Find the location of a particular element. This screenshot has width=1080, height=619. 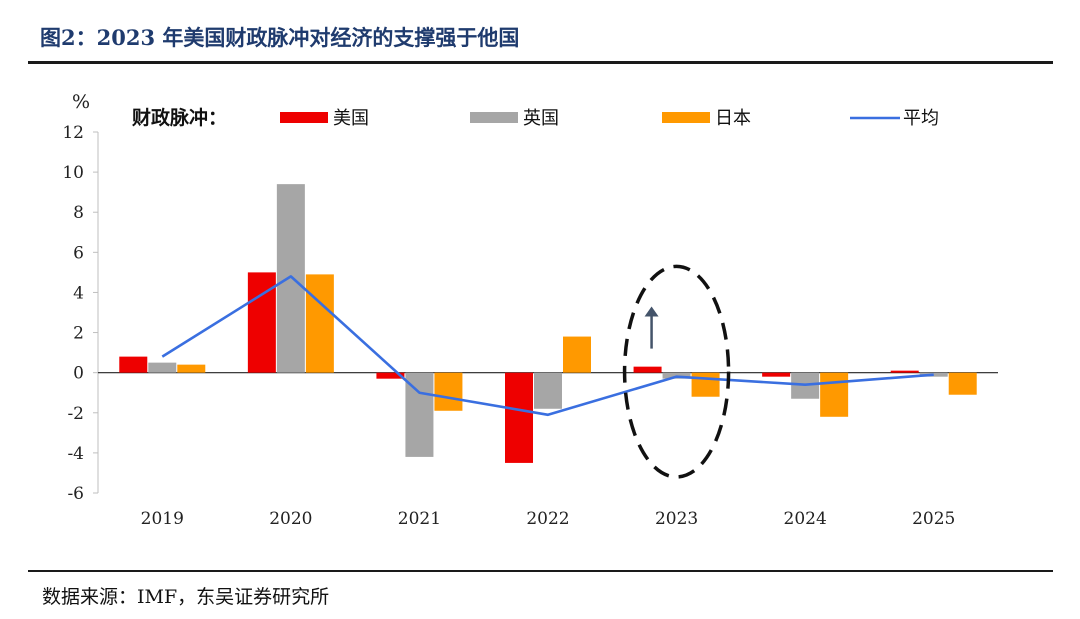

annotation-layer is located at coordinates (676, 371).